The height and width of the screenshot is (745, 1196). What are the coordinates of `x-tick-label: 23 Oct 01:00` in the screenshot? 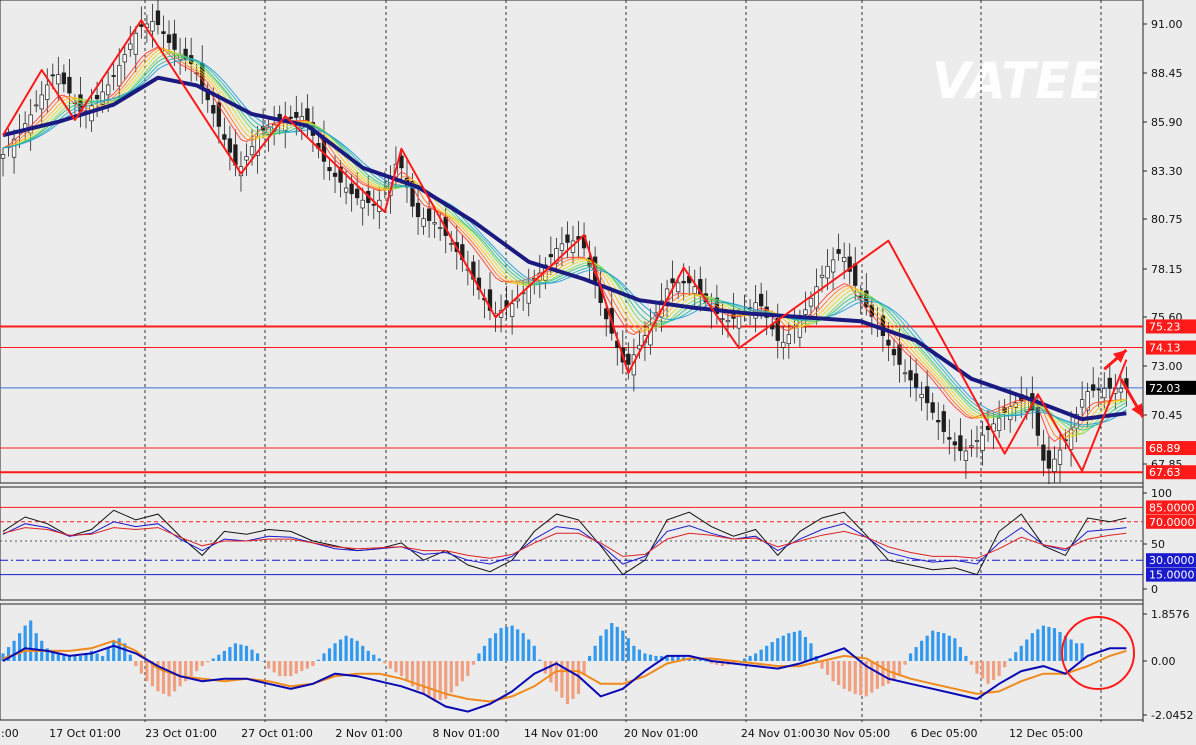 It's located at (181, 733).